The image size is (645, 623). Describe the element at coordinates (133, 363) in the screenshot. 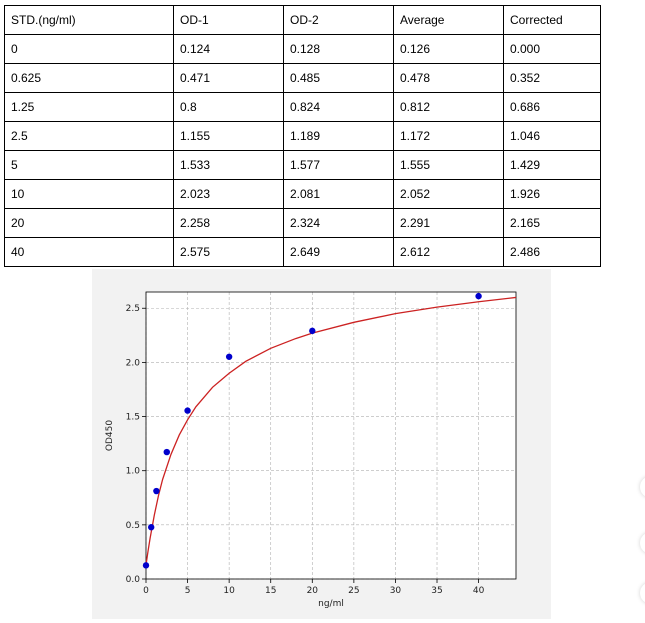

I see `y-tick-label: 2.0` at that location.